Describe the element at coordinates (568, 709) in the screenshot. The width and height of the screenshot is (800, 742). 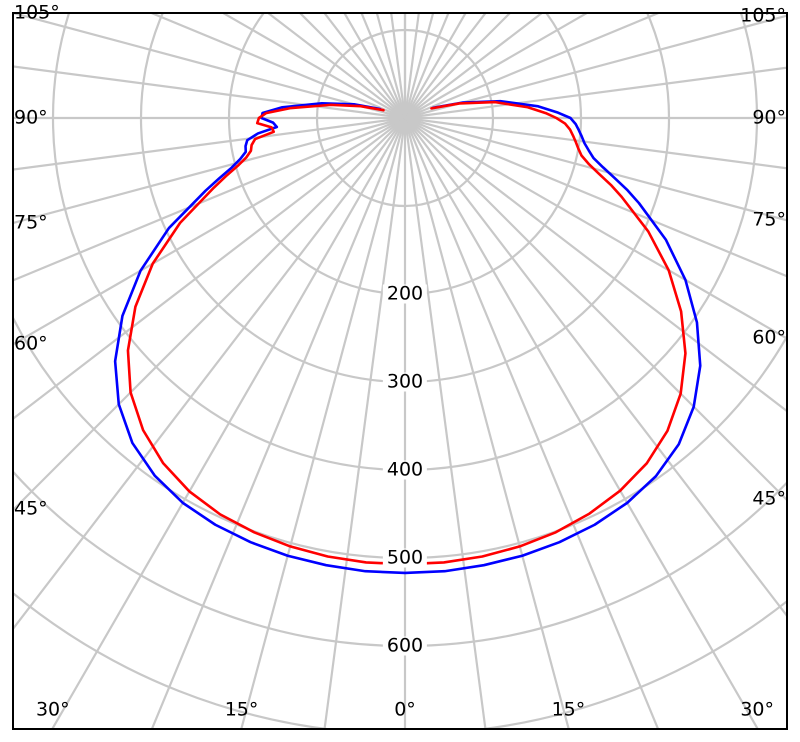
I see `axis-label-bottom-3: 15°` at that location.